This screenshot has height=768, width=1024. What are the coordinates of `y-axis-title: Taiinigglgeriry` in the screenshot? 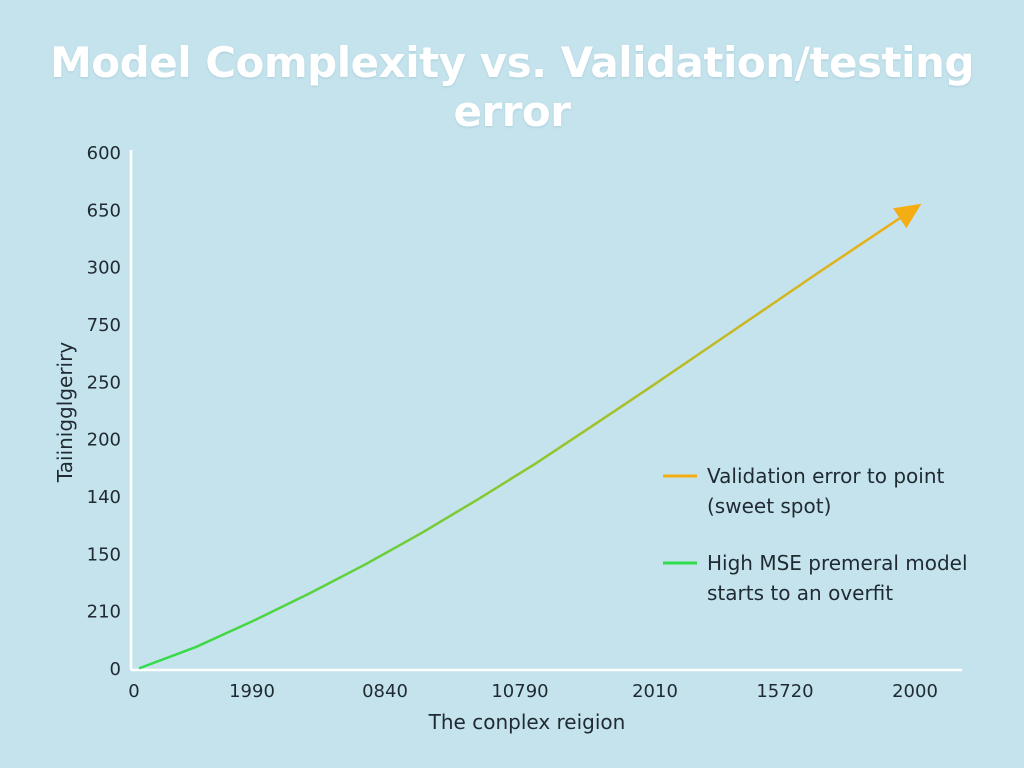 It's located at (65, 412).